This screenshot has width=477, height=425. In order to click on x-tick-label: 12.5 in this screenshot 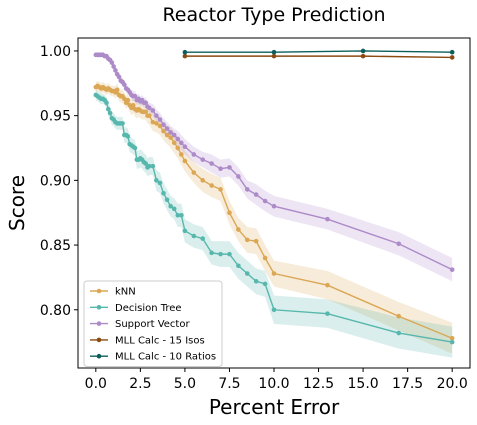, I will do `click(318, 384)`.